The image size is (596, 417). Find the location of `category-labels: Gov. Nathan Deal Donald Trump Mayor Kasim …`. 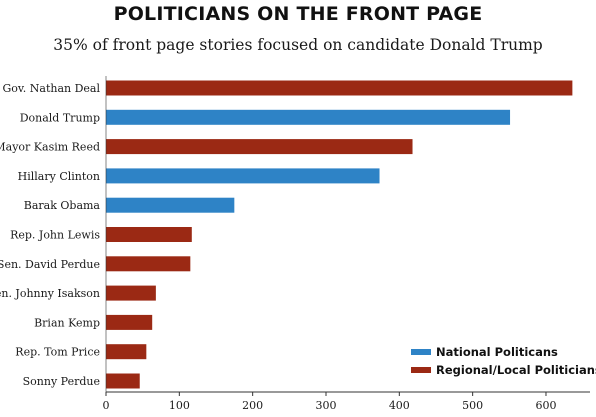

category-labels: Gov. Nathan Deal Donald Trump Mayor Kasim … is located at coordinates (50, 235).